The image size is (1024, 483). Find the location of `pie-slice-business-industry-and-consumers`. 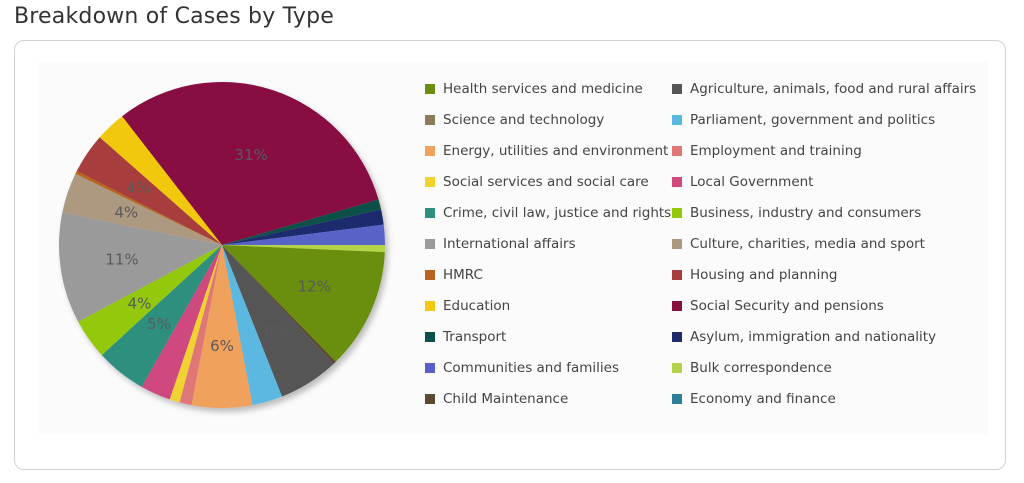

pie-slice-business-industry-and-consumers is located at coordinates (150, 300).